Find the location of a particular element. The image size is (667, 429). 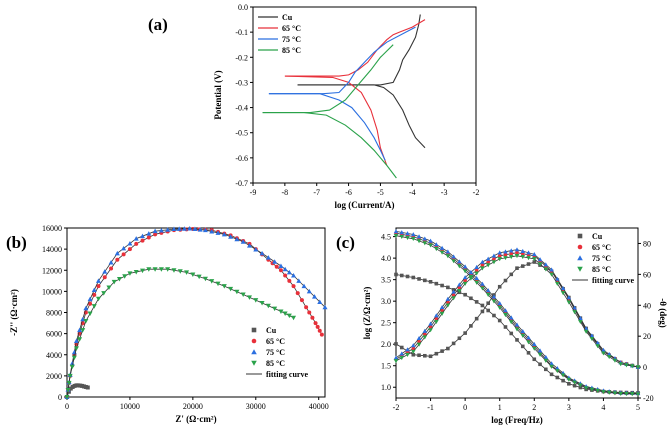

legend-swatch-c is located at coordinates (580, 236).